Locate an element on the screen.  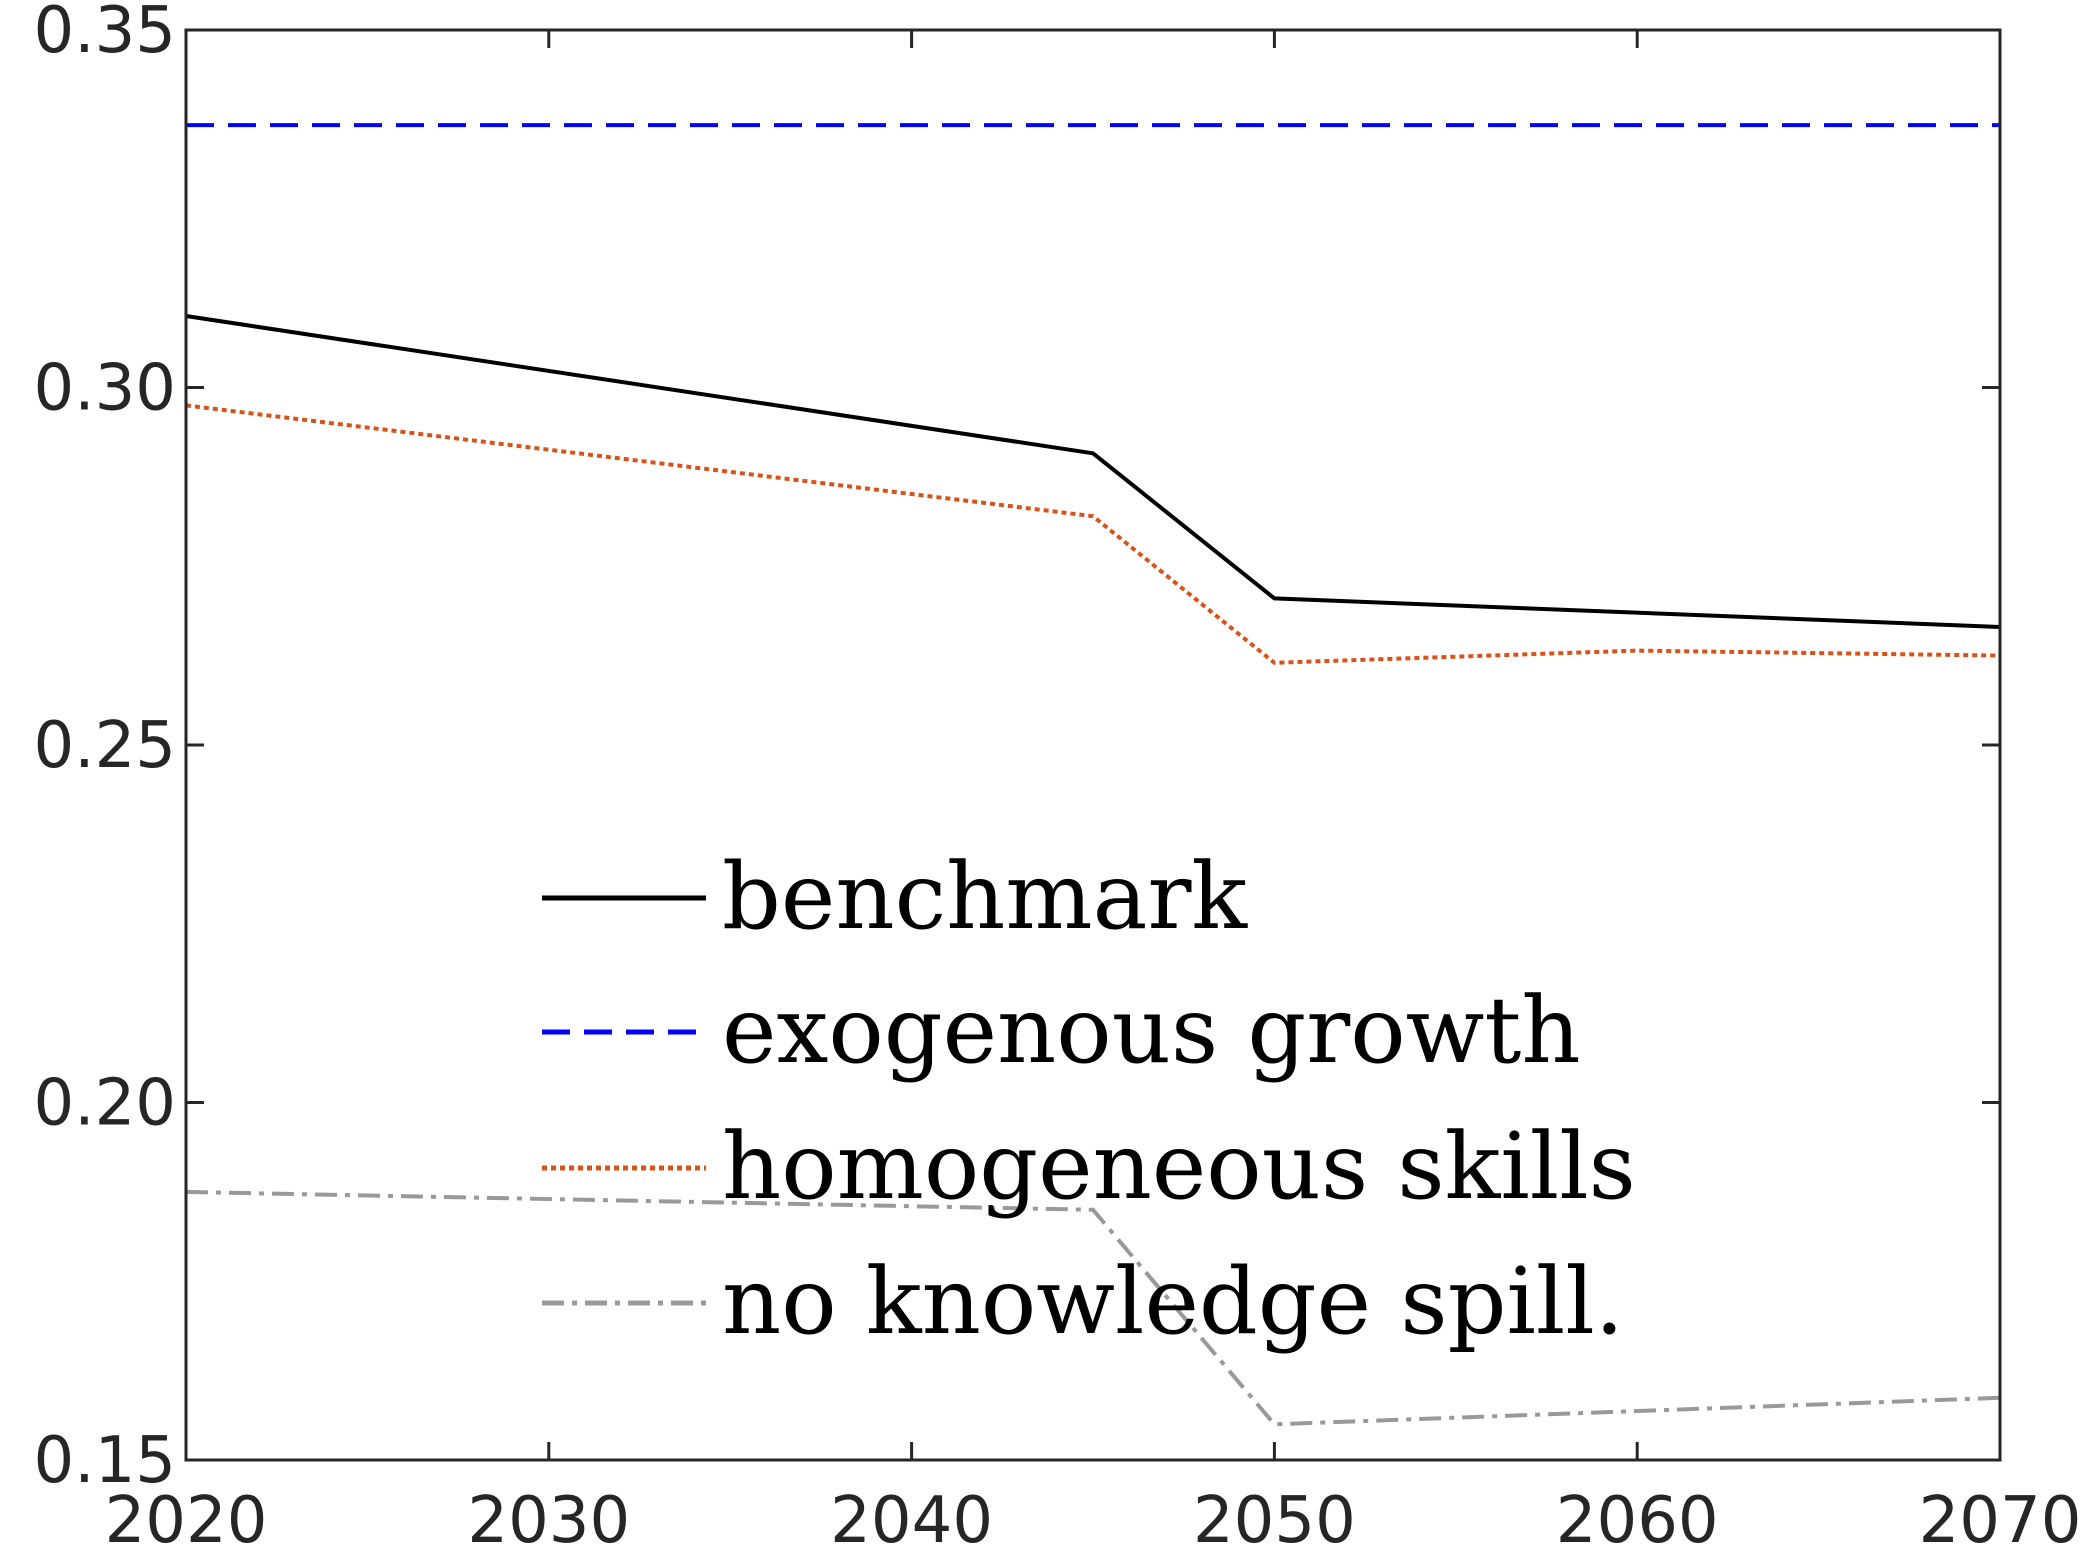
x-tick-label: 2050 is located at coordinates (1274, 1519).